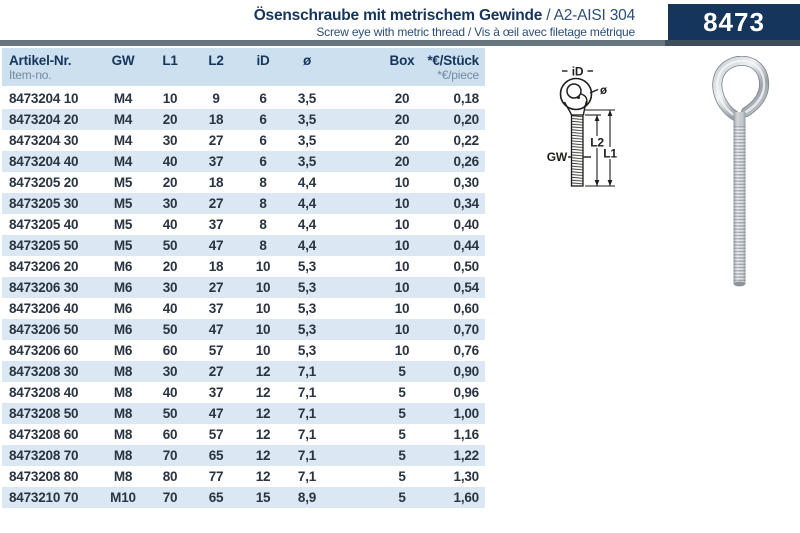 This screenshot has height=533, width=800. Describe the element at coordinates (307, 245) in the screenshot. I see `cell-diameter: 4,4` at that location.